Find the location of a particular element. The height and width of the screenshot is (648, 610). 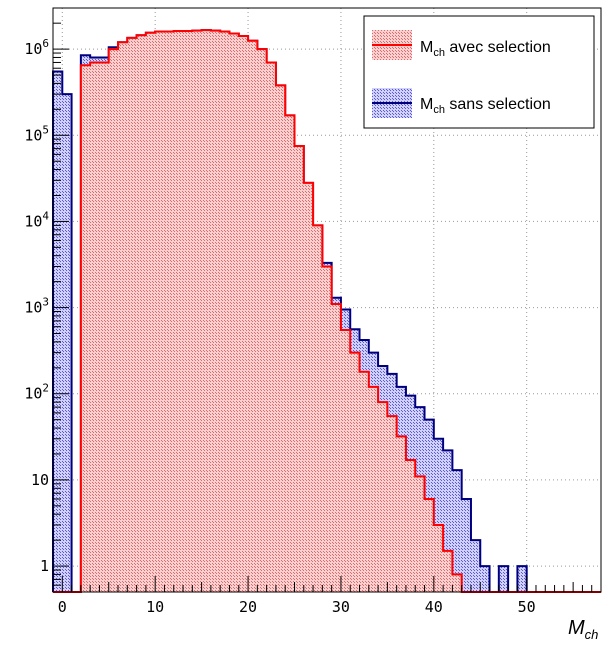

y-tick-label: 10⁵ is located at coordinates (36, 133).